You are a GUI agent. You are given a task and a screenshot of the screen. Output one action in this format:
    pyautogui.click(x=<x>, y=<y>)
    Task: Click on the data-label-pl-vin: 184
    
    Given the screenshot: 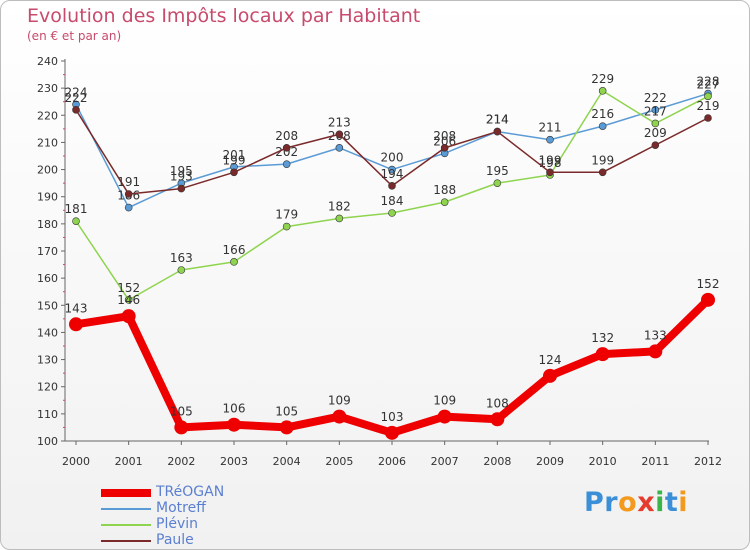 What is the action you would take?
    pyautogui.click(x=392, y=201)
    